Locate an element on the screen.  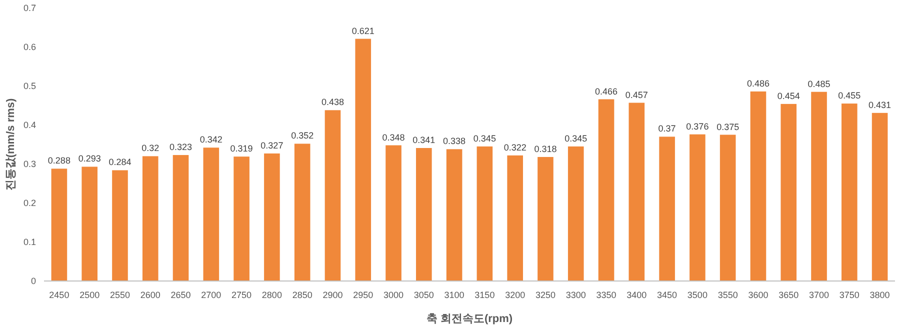
y-tick-label: 0 is located at coordinates (33, 281).